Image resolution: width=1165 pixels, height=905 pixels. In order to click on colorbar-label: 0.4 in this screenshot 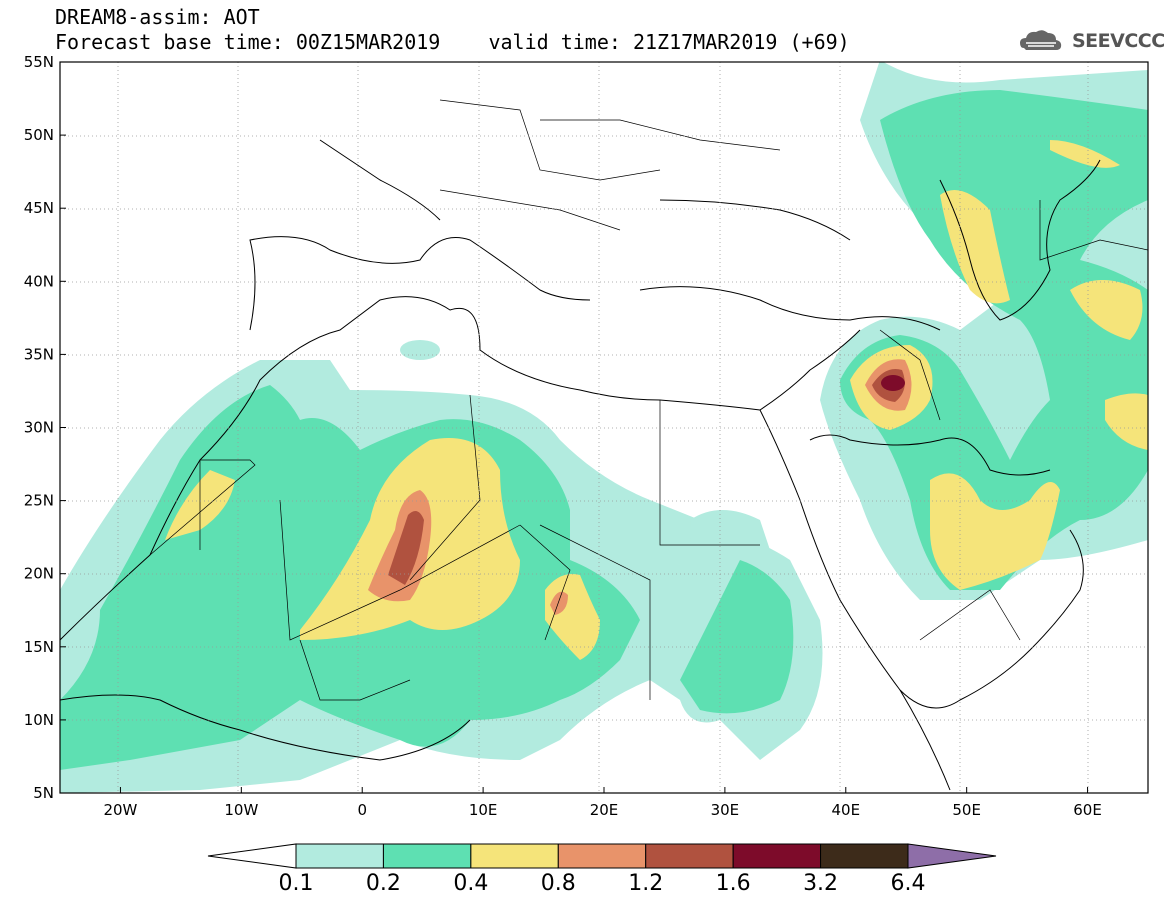, I will do `click(471, 883)`.